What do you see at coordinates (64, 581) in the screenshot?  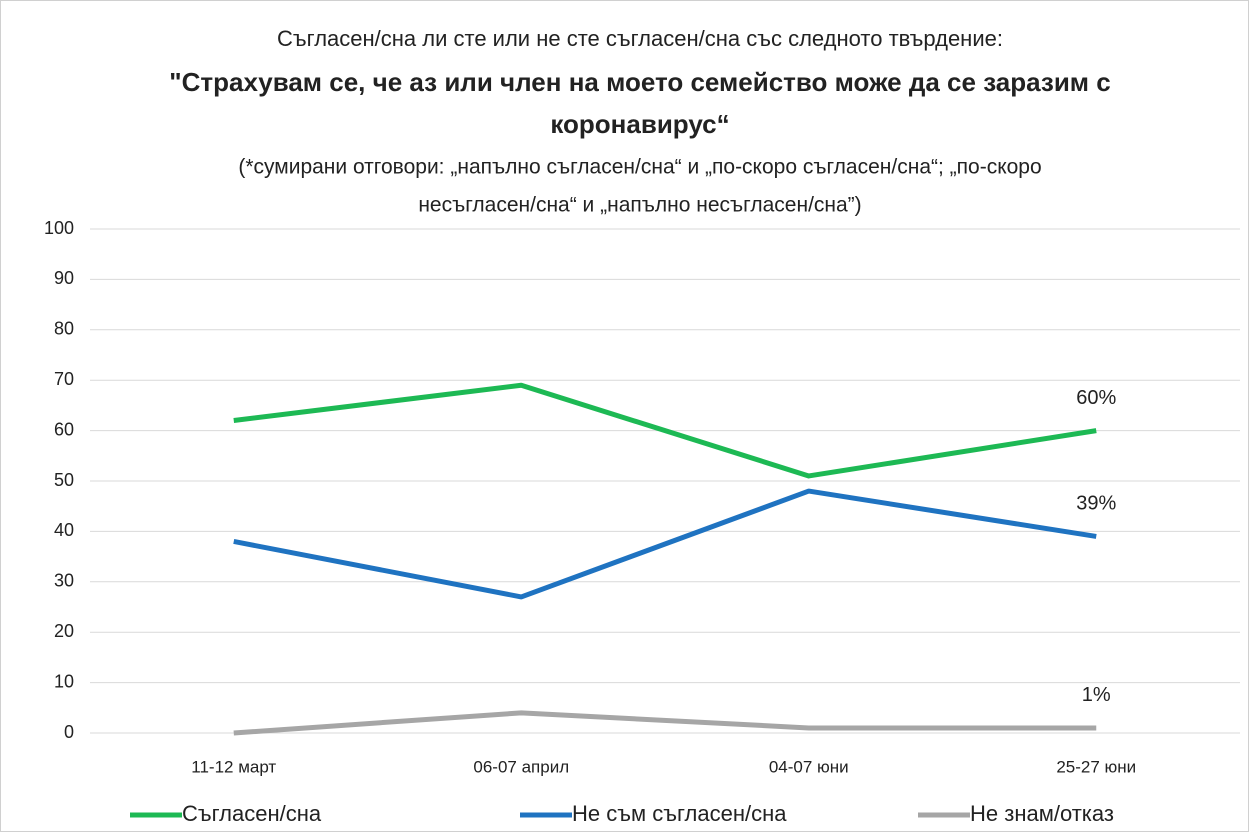 I see `y-tick-label: 30` at bounding box center [64, 581].